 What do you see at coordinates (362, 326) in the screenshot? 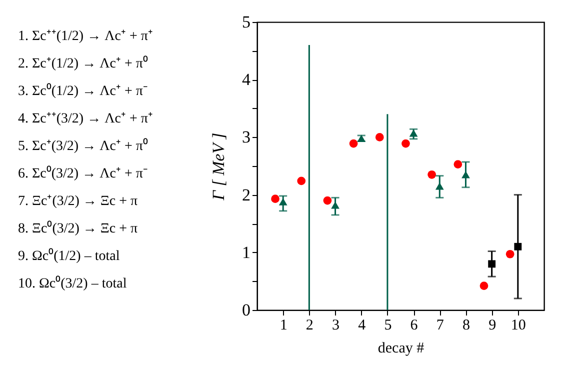
I see `x-tick-label: 4` at bounding box center [362, 326].